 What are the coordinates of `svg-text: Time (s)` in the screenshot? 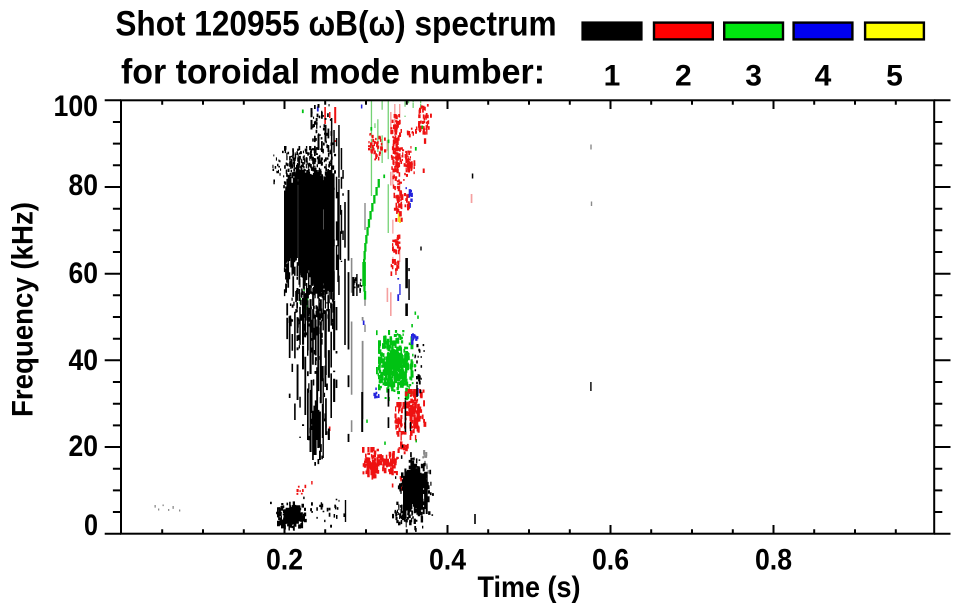 It's located at (529, 587).